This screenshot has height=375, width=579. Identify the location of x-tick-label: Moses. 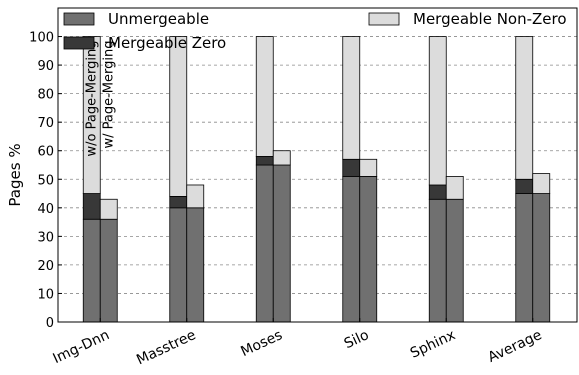
(261, 343).